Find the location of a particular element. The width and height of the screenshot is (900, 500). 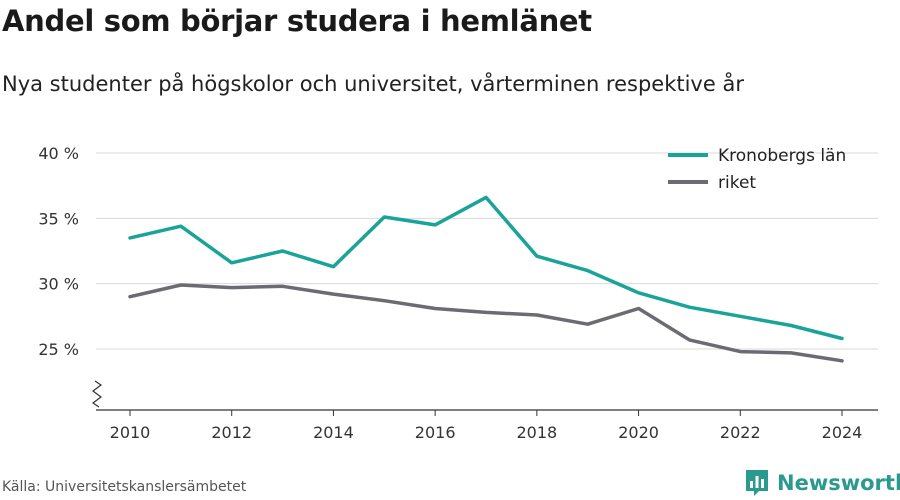

x-tick-label: 2020 is located at coordinates (638, 432).